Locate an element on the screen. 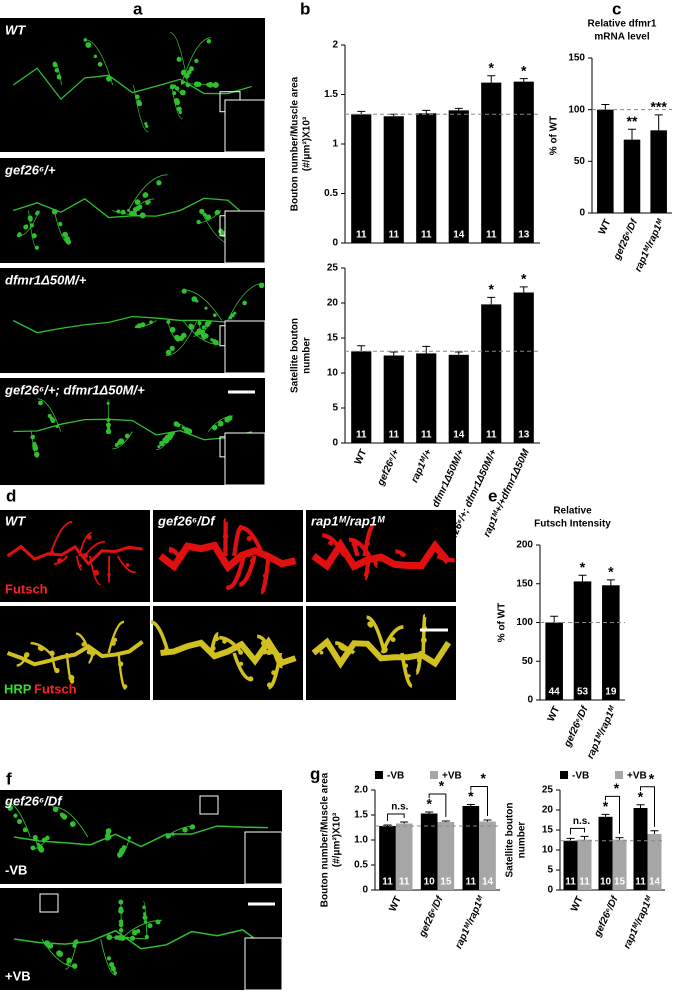  panel-letter: g is located at coordinates (315, 773).